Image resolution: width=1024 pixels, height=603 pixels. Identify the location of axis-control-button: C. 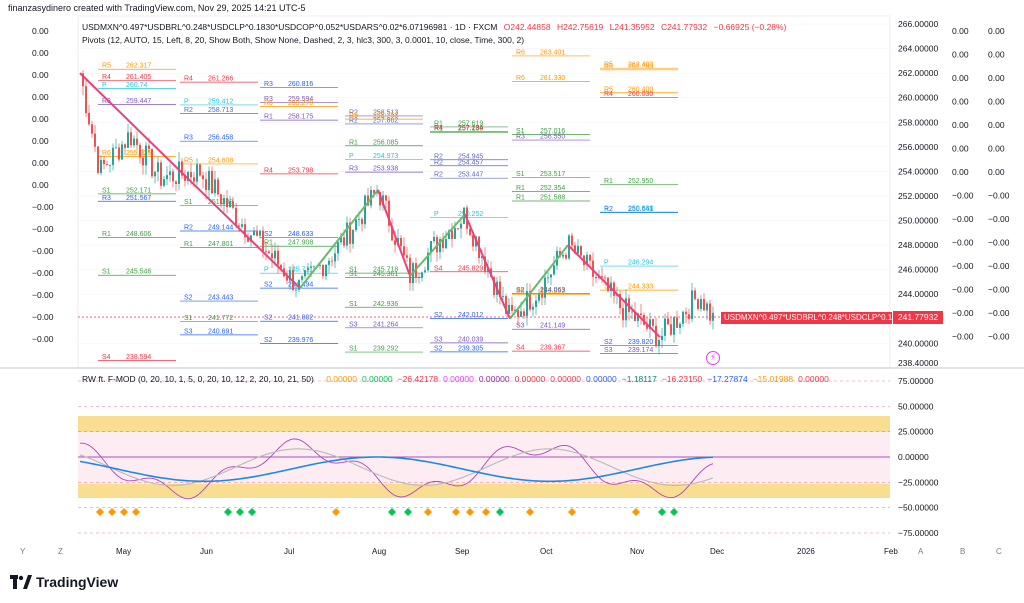
(999, 551).